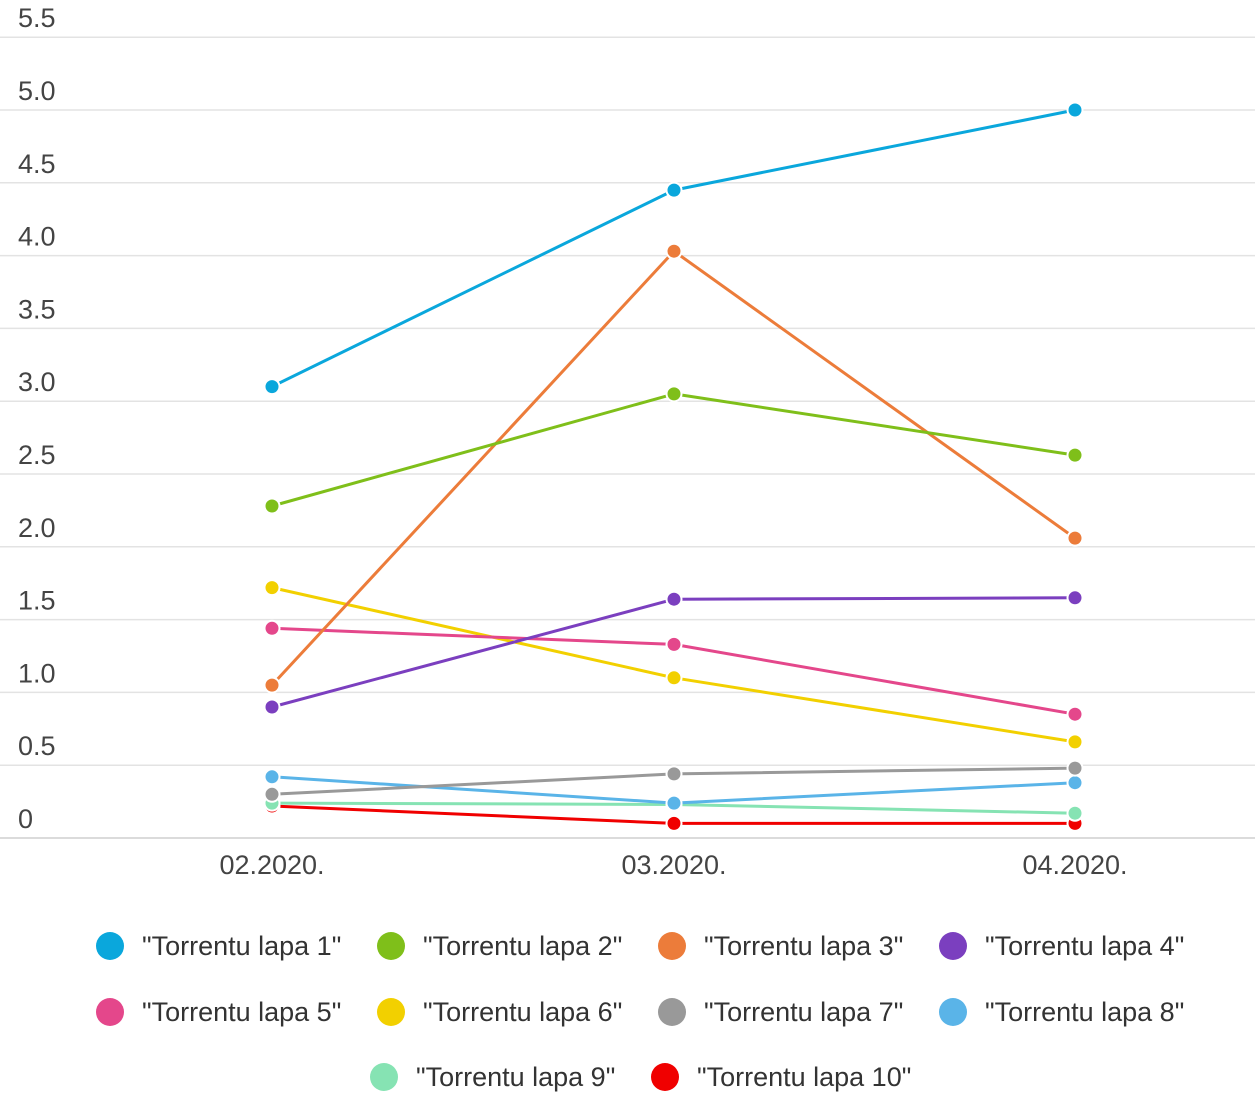 The height and width of the screenshot is (1098, 1255). I want to click on y-tick-label: 5.5, so click(37, 18).